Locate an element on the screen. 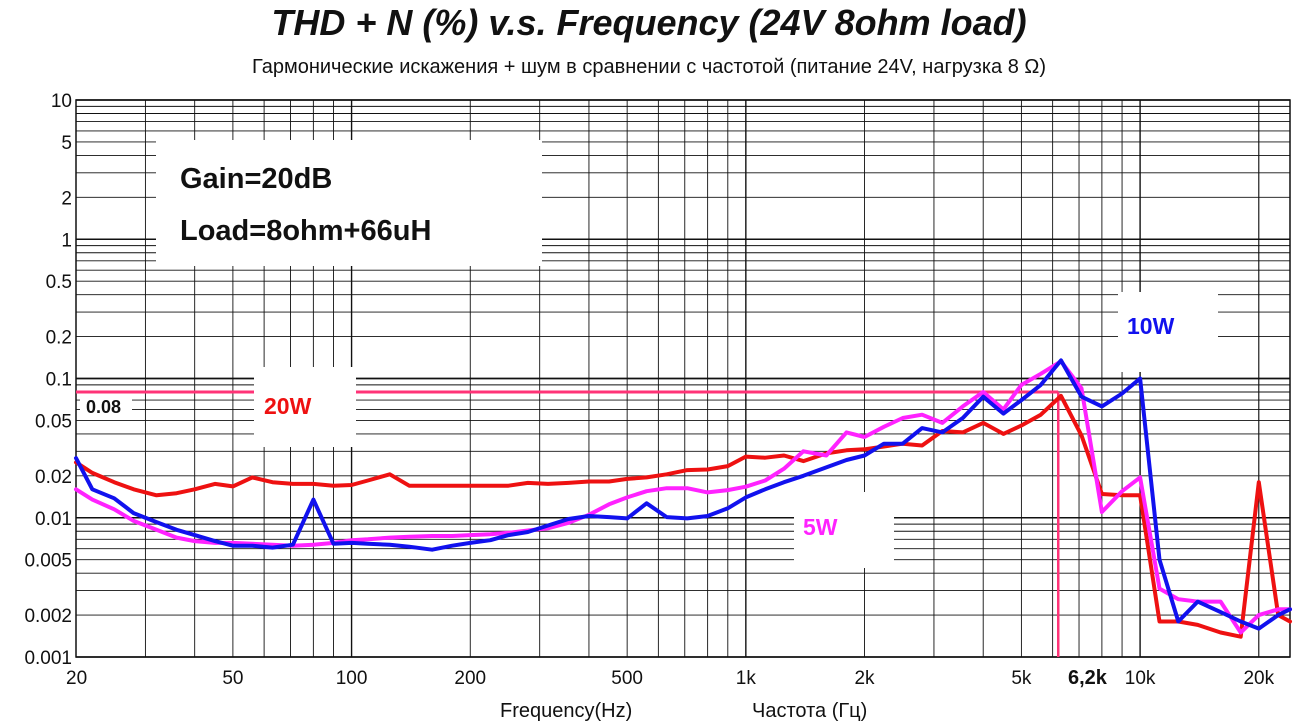 The width and height of the screenshot is (1298, 727). x-tick-label: 2k is located at coordinates (864, 678).